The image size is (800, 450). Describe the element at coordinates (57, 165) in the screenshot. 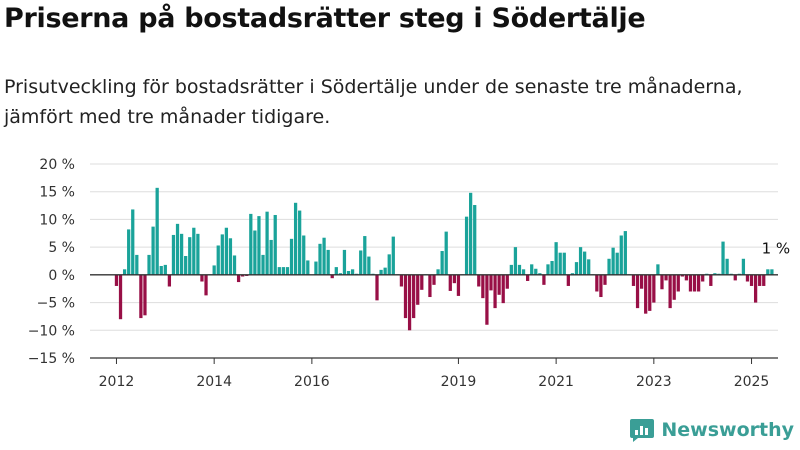

I see `y-tick-label: 20 %` at that location.